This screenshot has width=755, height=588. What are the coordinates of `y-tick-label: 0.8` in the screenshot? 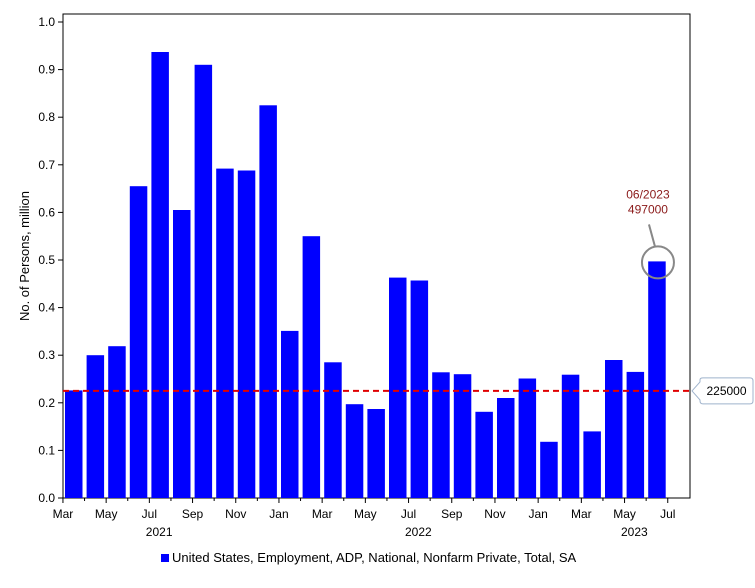 It's located at (46, 117).